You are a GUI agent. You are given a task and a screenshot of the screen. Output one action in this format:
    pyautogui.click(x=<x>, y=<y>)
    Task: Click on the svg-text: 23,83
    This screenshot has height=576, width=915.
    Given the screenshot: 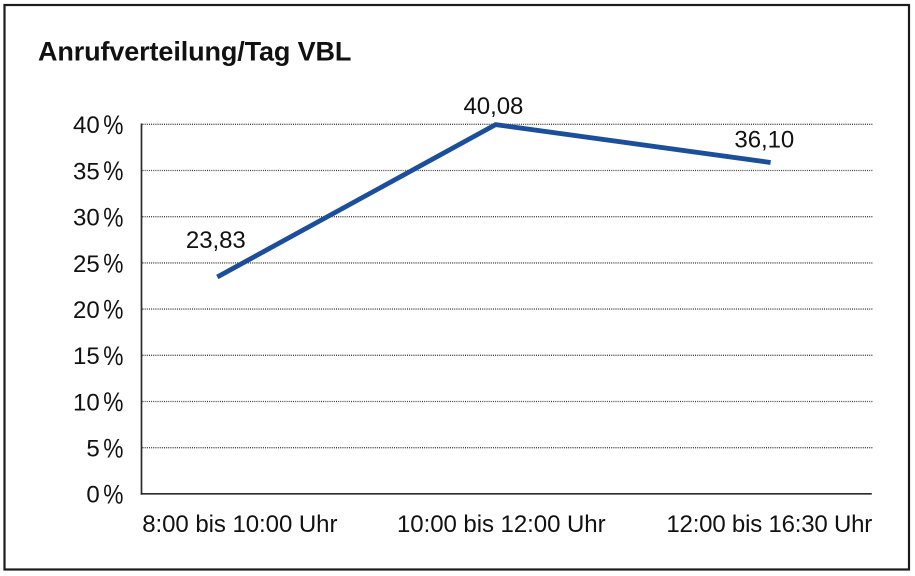 What is the action you would take?
    pyautogui.click(x=216, y=240)
    